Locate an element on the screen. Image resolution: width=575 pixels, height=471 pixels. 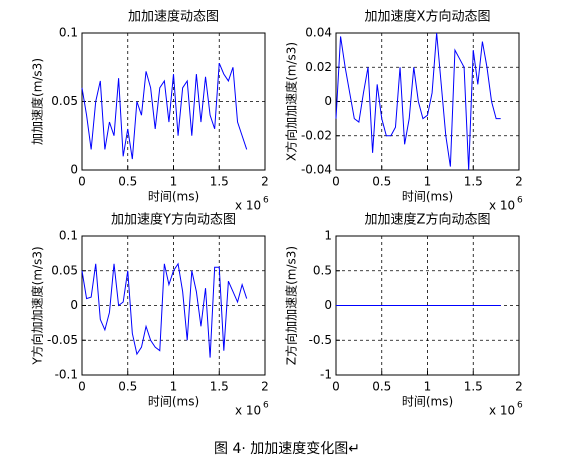
y-tick-label: -0.5 is located at coordinates (320, 340).